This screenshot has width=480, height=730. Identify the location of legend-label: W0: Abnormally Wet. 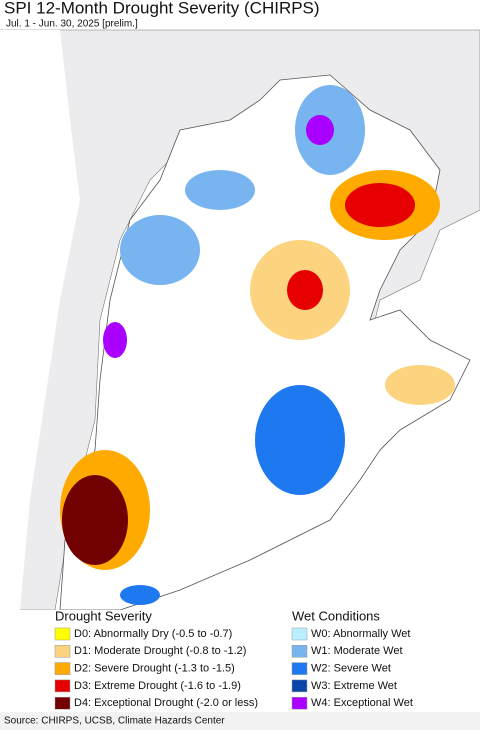
(360, 634).